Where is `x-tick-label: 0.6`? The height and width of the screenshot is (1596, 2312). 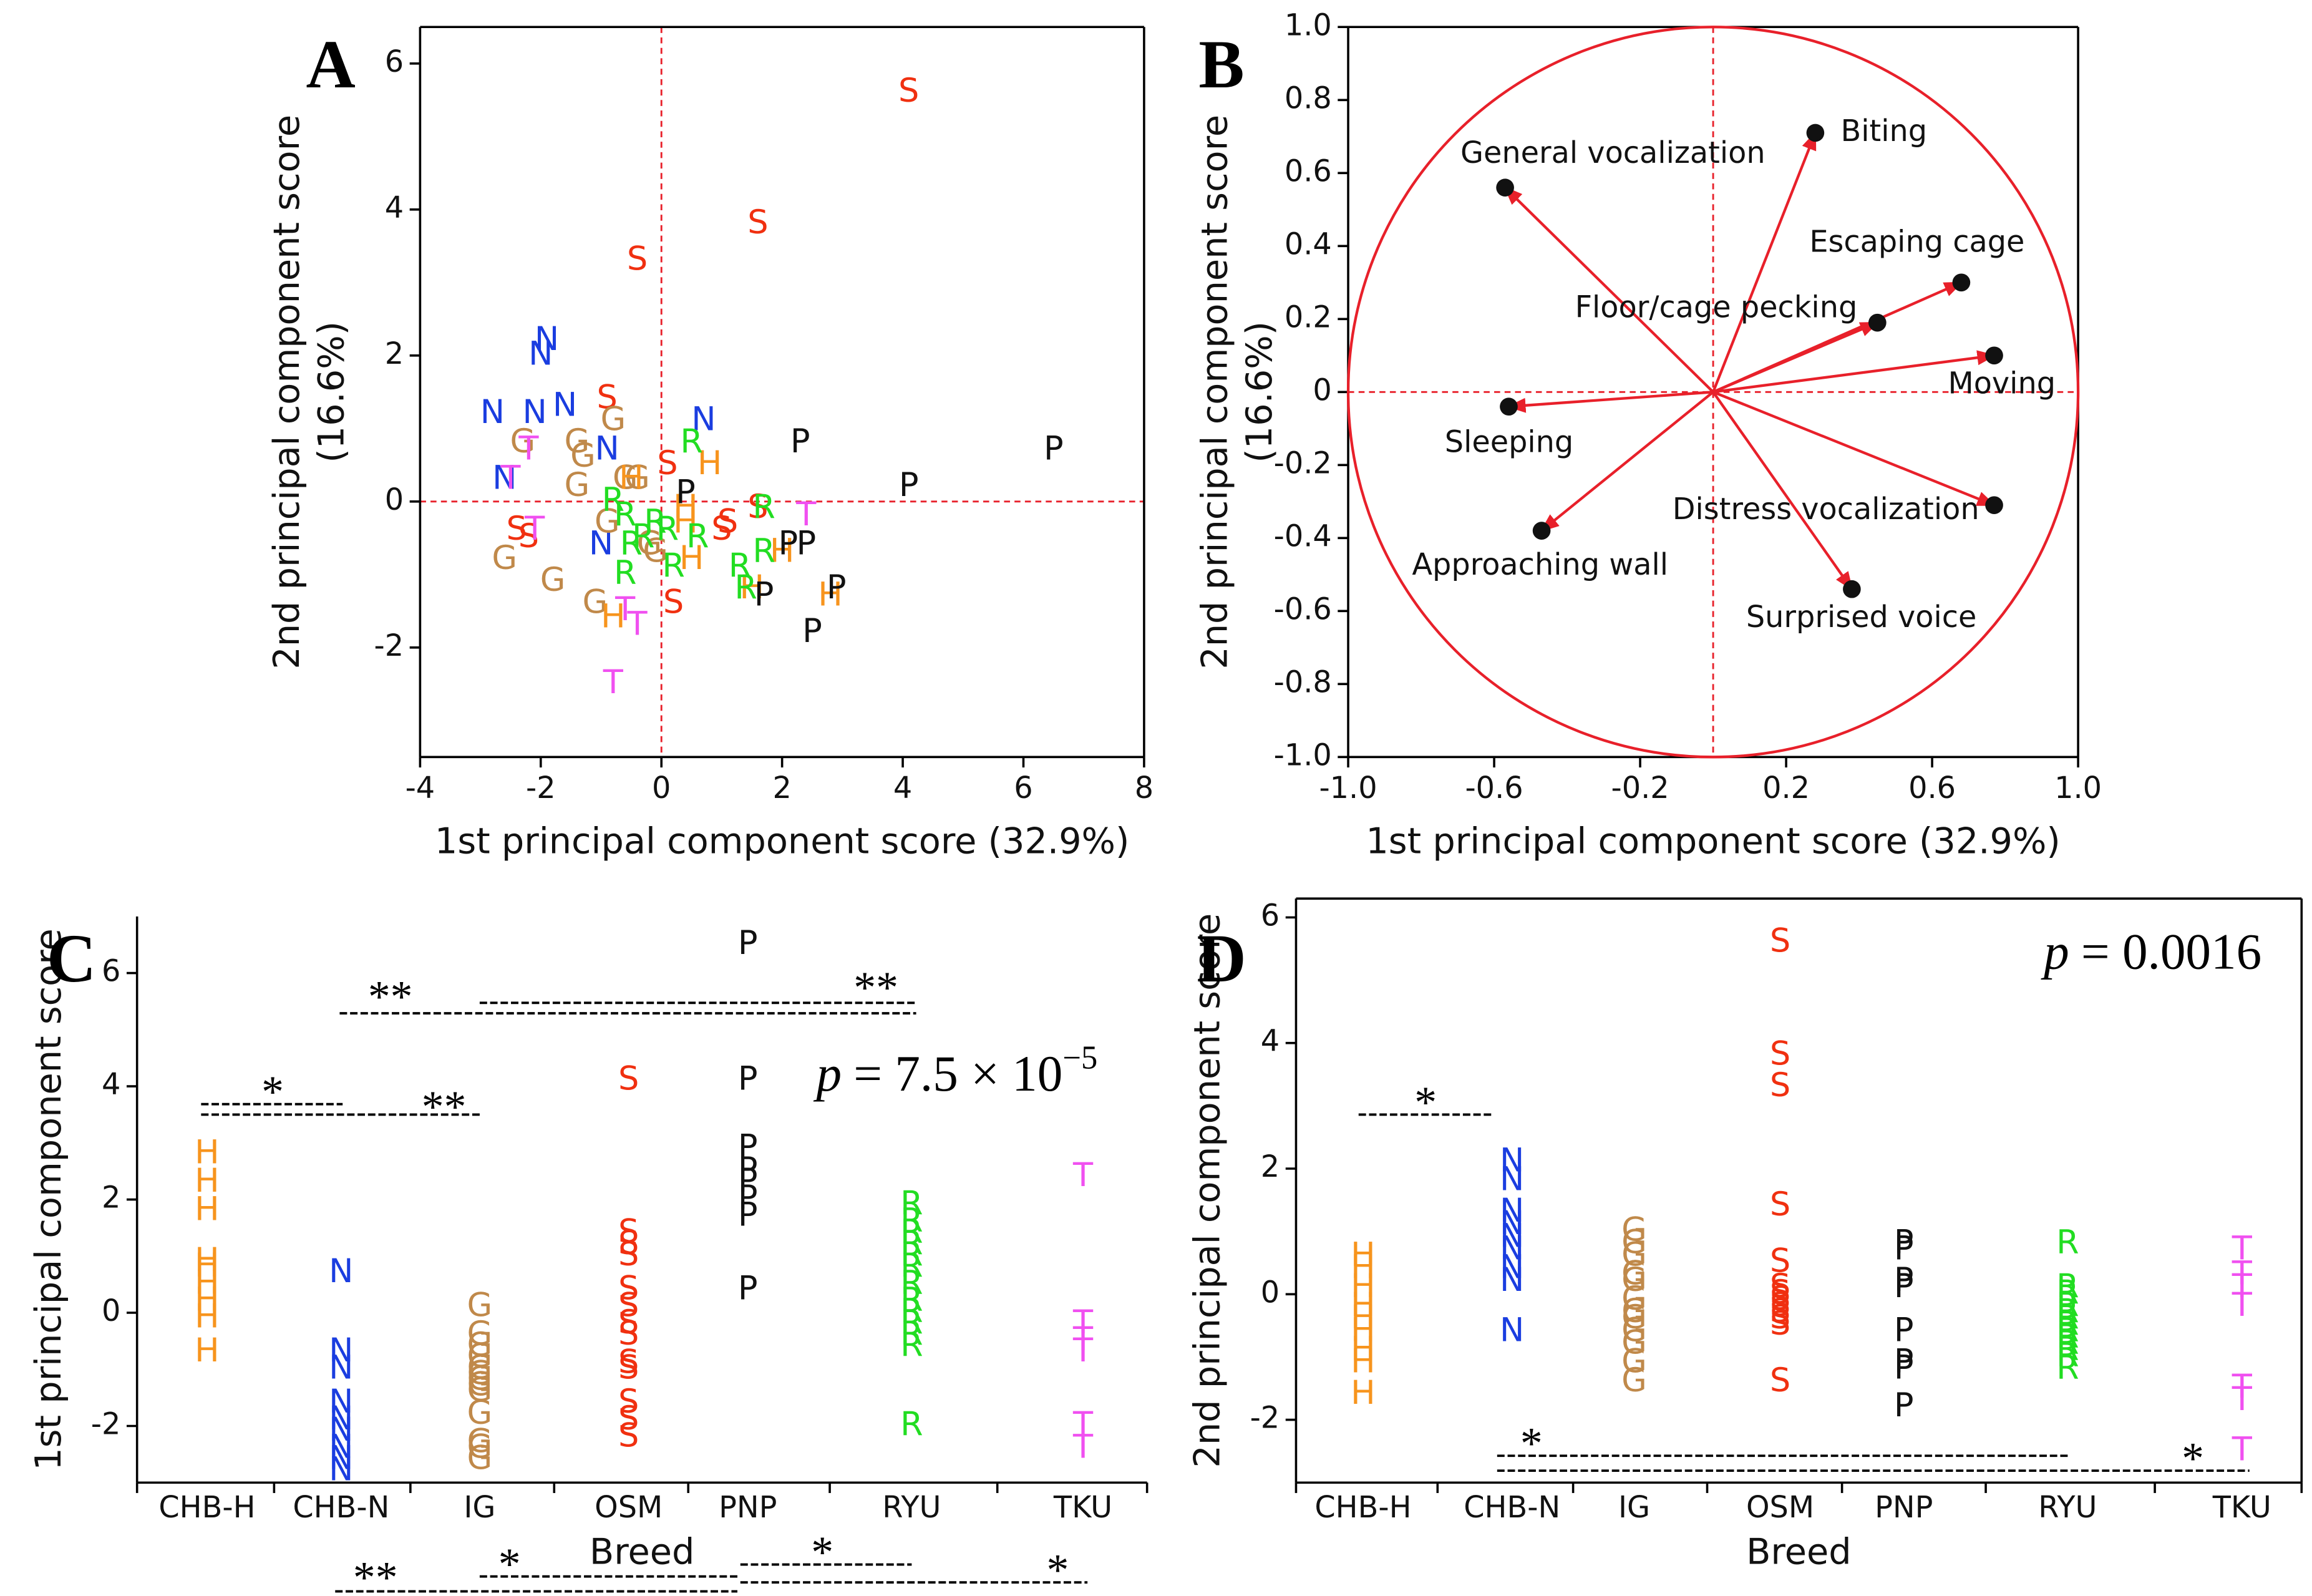 x-tick-label: 0.6 is located at coordinates (1932, 788).